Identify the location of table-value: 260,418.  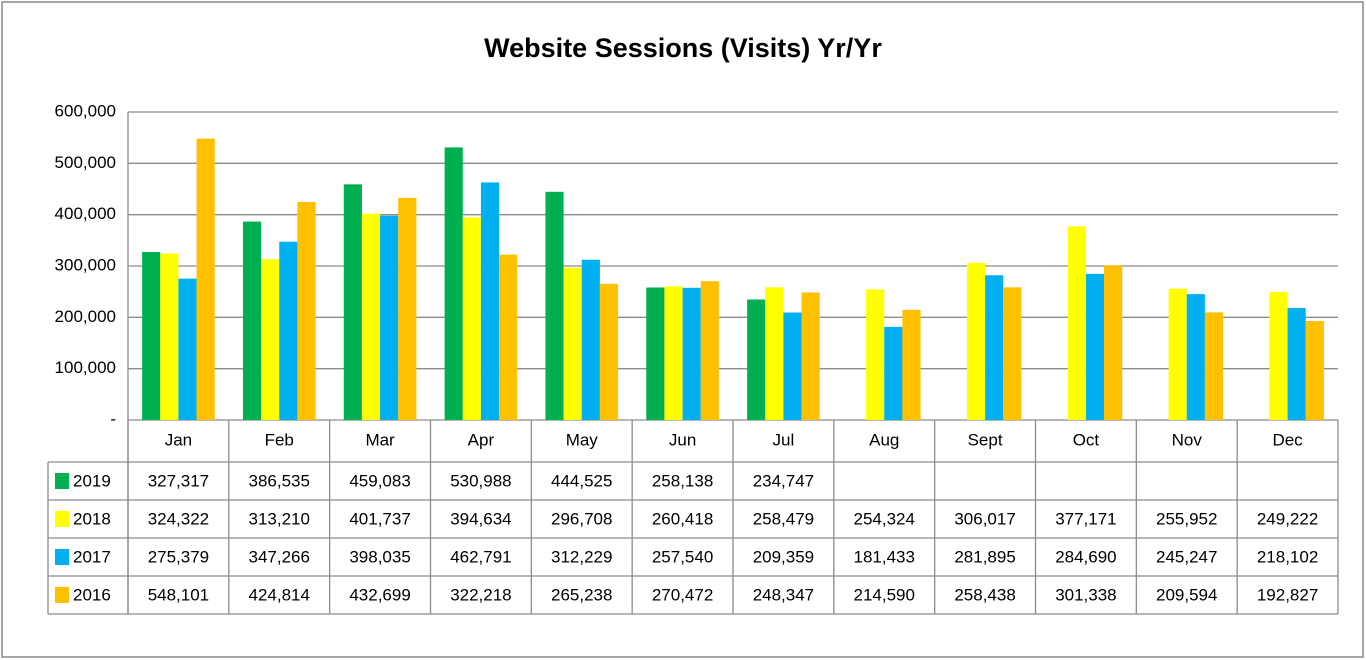
(682, 518).